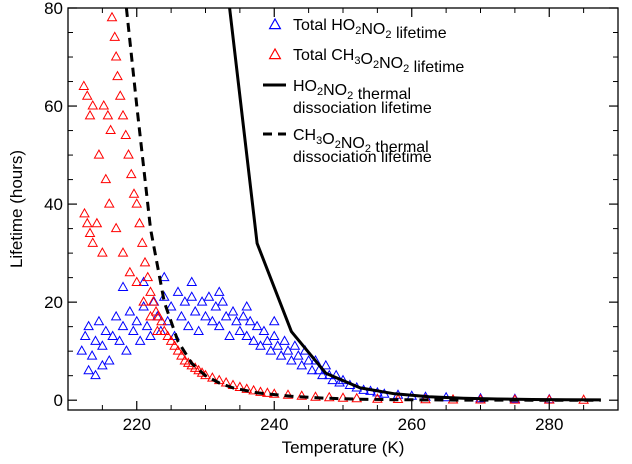  I want to click on legend-label-0: Total HO2NO2 lifetime, so click(370, 29).